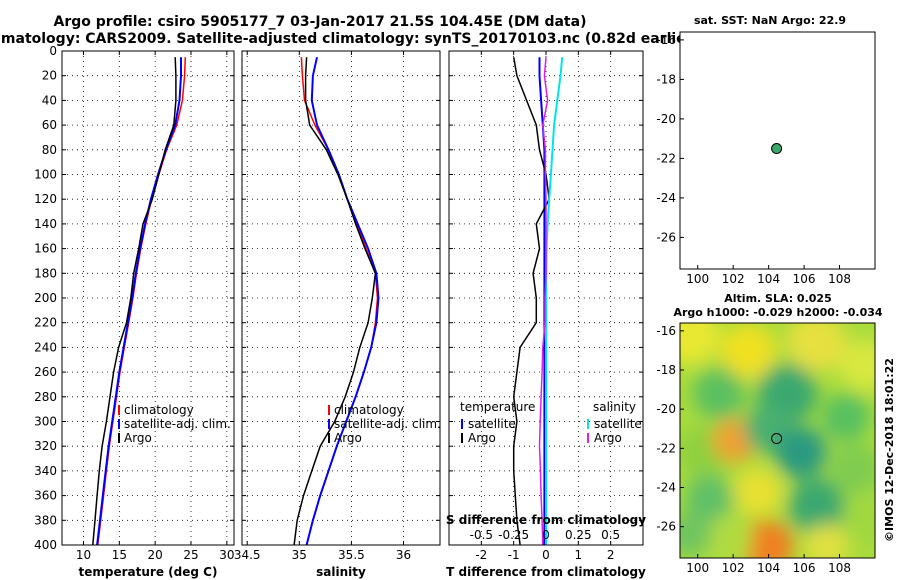 This screenshot has width=900, height=580. I want to click on temp-legend-label-1: satellite-adj. clim., so click(177, 424).